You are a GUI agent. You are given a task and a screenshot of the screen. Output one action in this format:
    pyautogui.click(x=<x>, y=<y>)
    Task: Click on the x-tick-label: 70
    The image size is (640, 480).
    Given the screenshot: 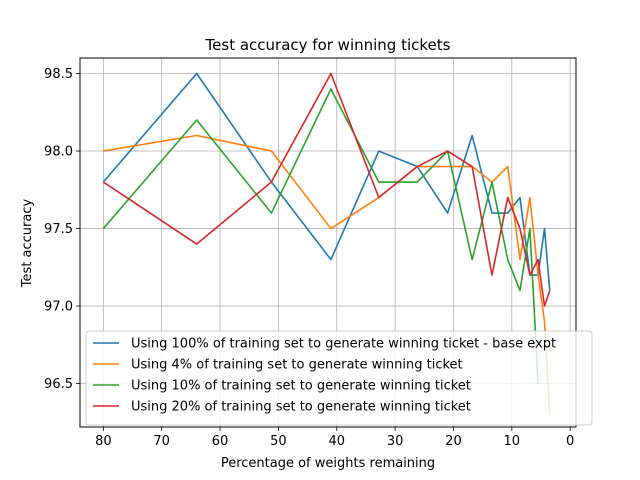 What is the action you would take?
    pyautogui.click(x=161, y=441)
    